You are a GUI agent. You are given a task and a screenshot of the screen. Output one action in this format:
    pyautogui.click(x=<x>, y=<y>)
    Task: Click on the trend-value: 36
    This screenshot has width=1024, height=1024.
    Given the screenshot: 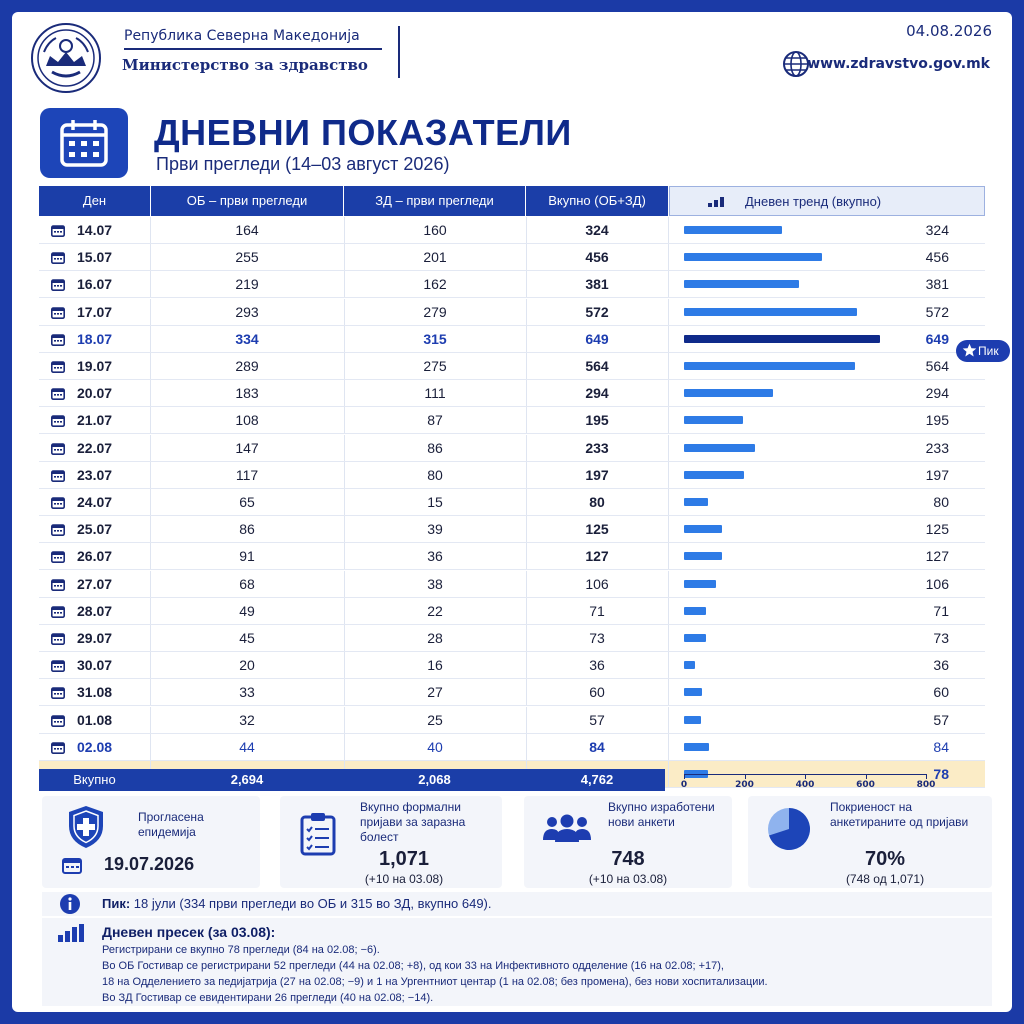 What is the action you would take?
    pyautogui.click(x=941, y=665)
    